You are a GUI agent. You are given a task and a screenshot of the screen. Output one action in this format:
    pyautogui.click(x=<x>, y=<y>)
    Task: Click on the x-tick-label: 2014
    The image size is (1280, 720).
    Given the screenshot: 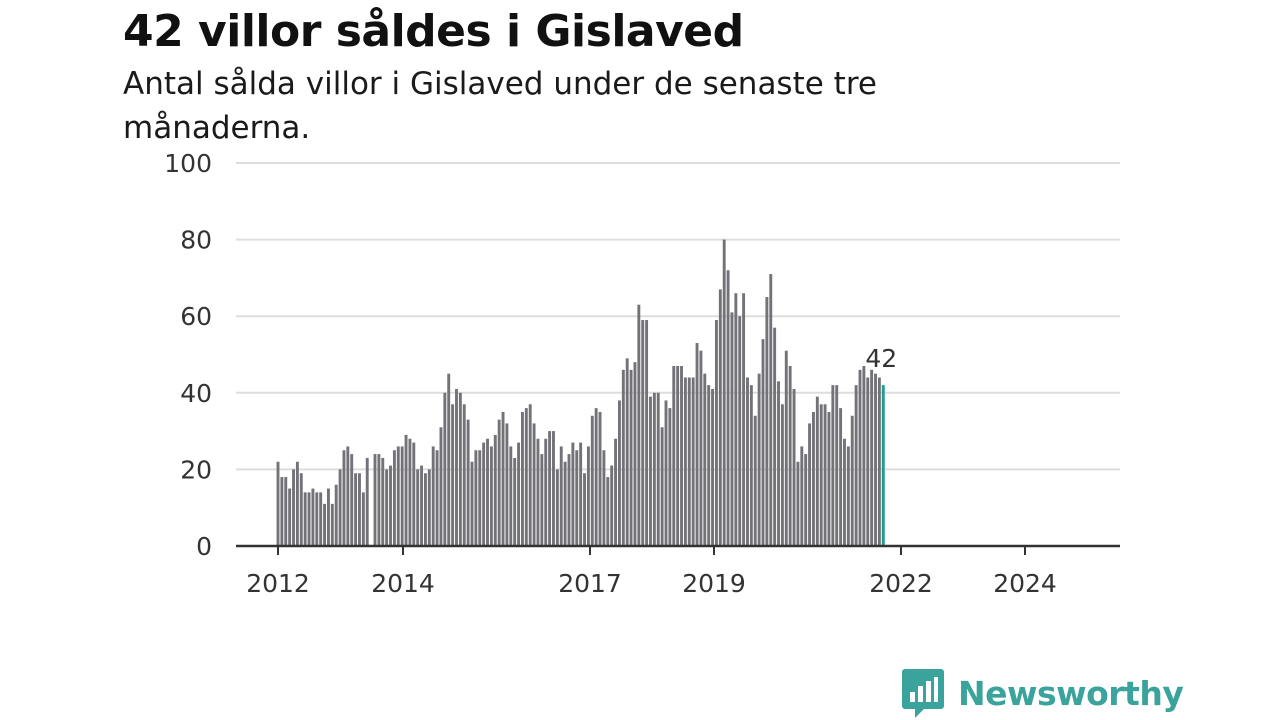 What is the action you would take?
    pyautogui.click(x=403, y=583)
    